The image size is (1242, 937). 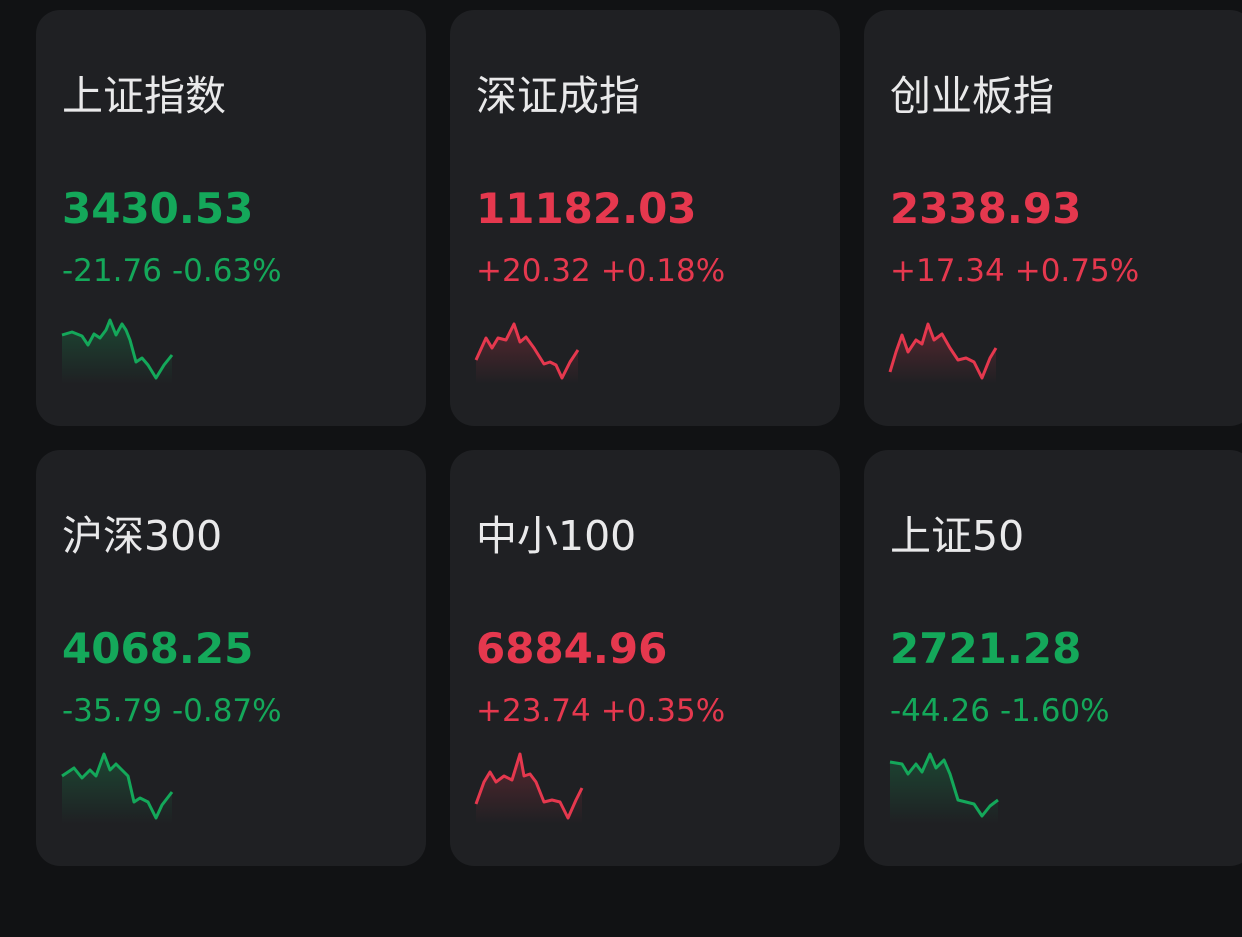 I want to click on index-change-value: -44.26, so click(x=940, y=711).